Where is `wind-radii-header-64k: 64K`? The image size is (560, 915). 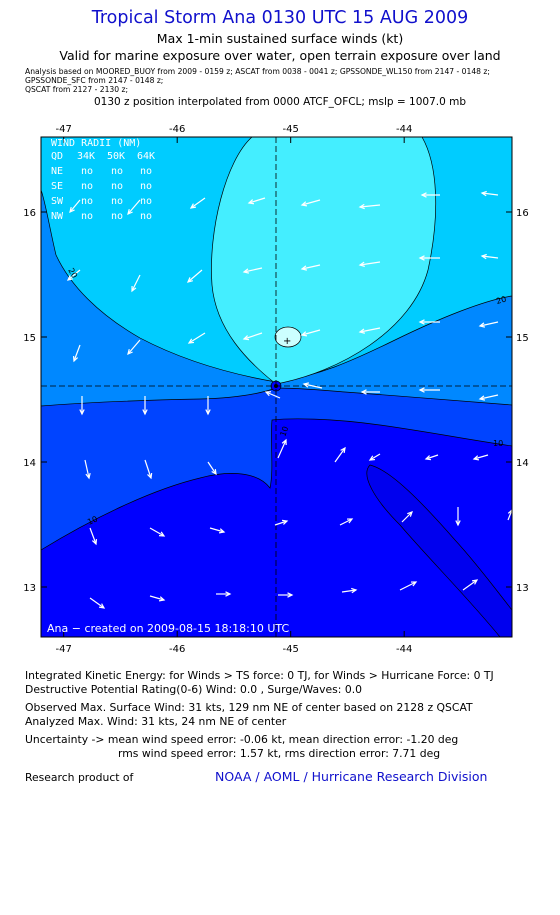
wind-radii-header-64k: 64K is located at coordinates (146, 156).